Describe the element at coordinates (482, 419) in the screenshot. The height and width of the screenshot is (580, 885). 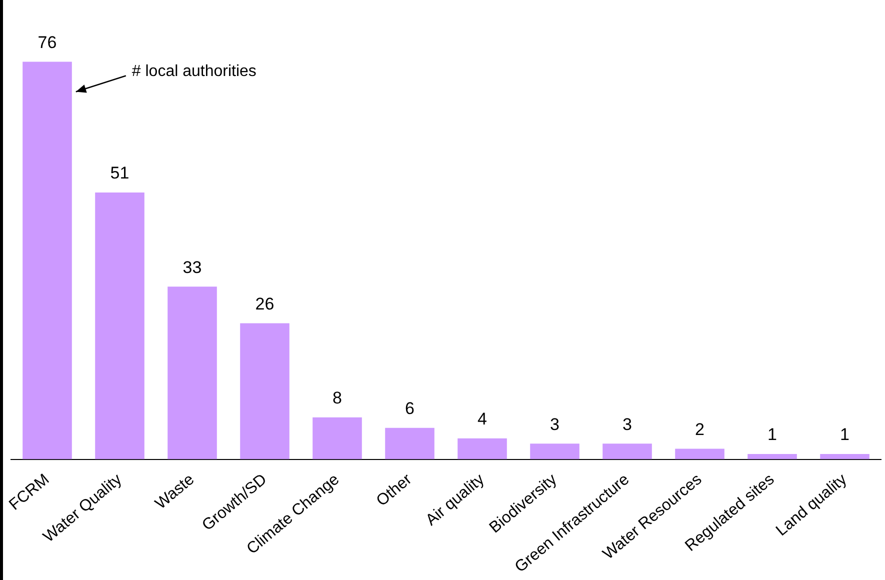
I see `data-label: 4` at that location.